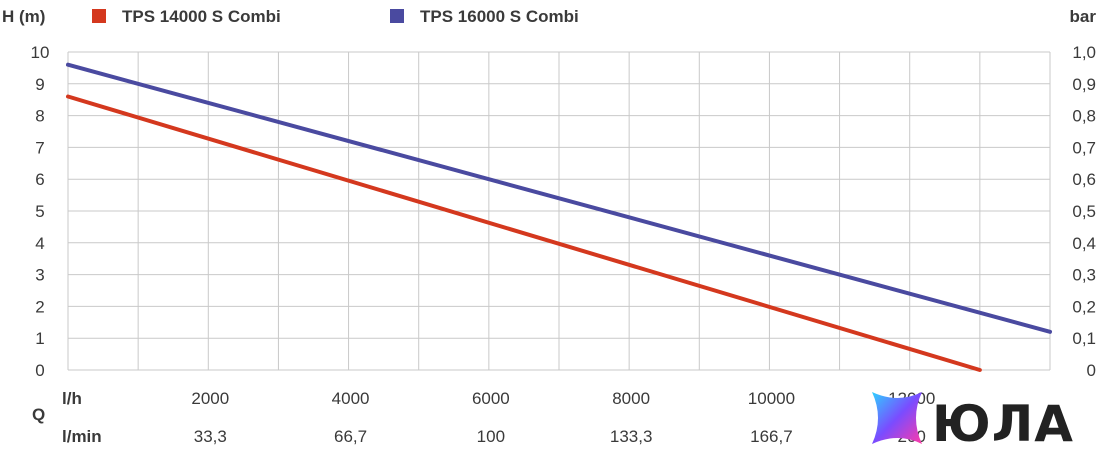  What do you see at coordinates (1084, 52) in the screenshot?
I see `y-tick-label-right: 1,0` at bounding box center [1084, 52].